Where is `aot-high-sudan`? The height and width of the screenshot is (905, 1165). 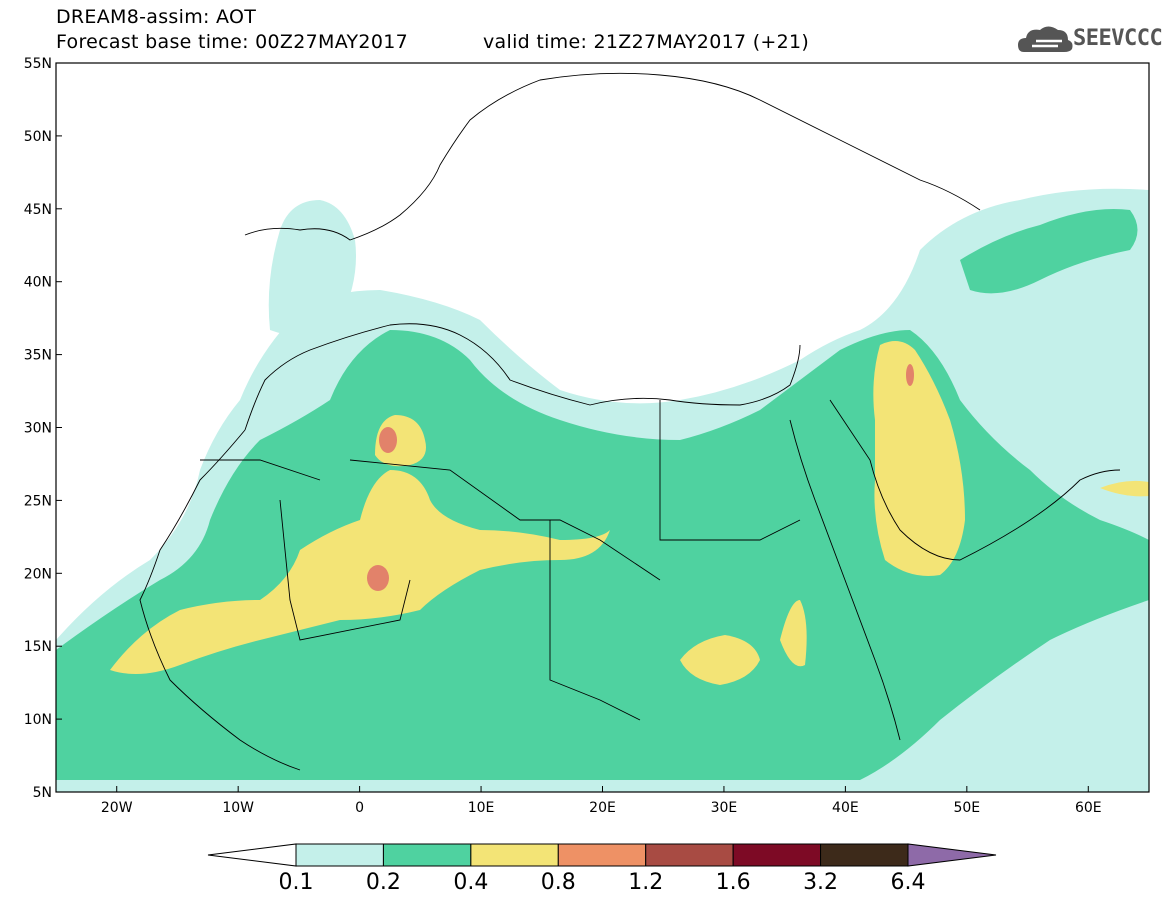
aot-high-sudan is located at coordinates (720, 660).